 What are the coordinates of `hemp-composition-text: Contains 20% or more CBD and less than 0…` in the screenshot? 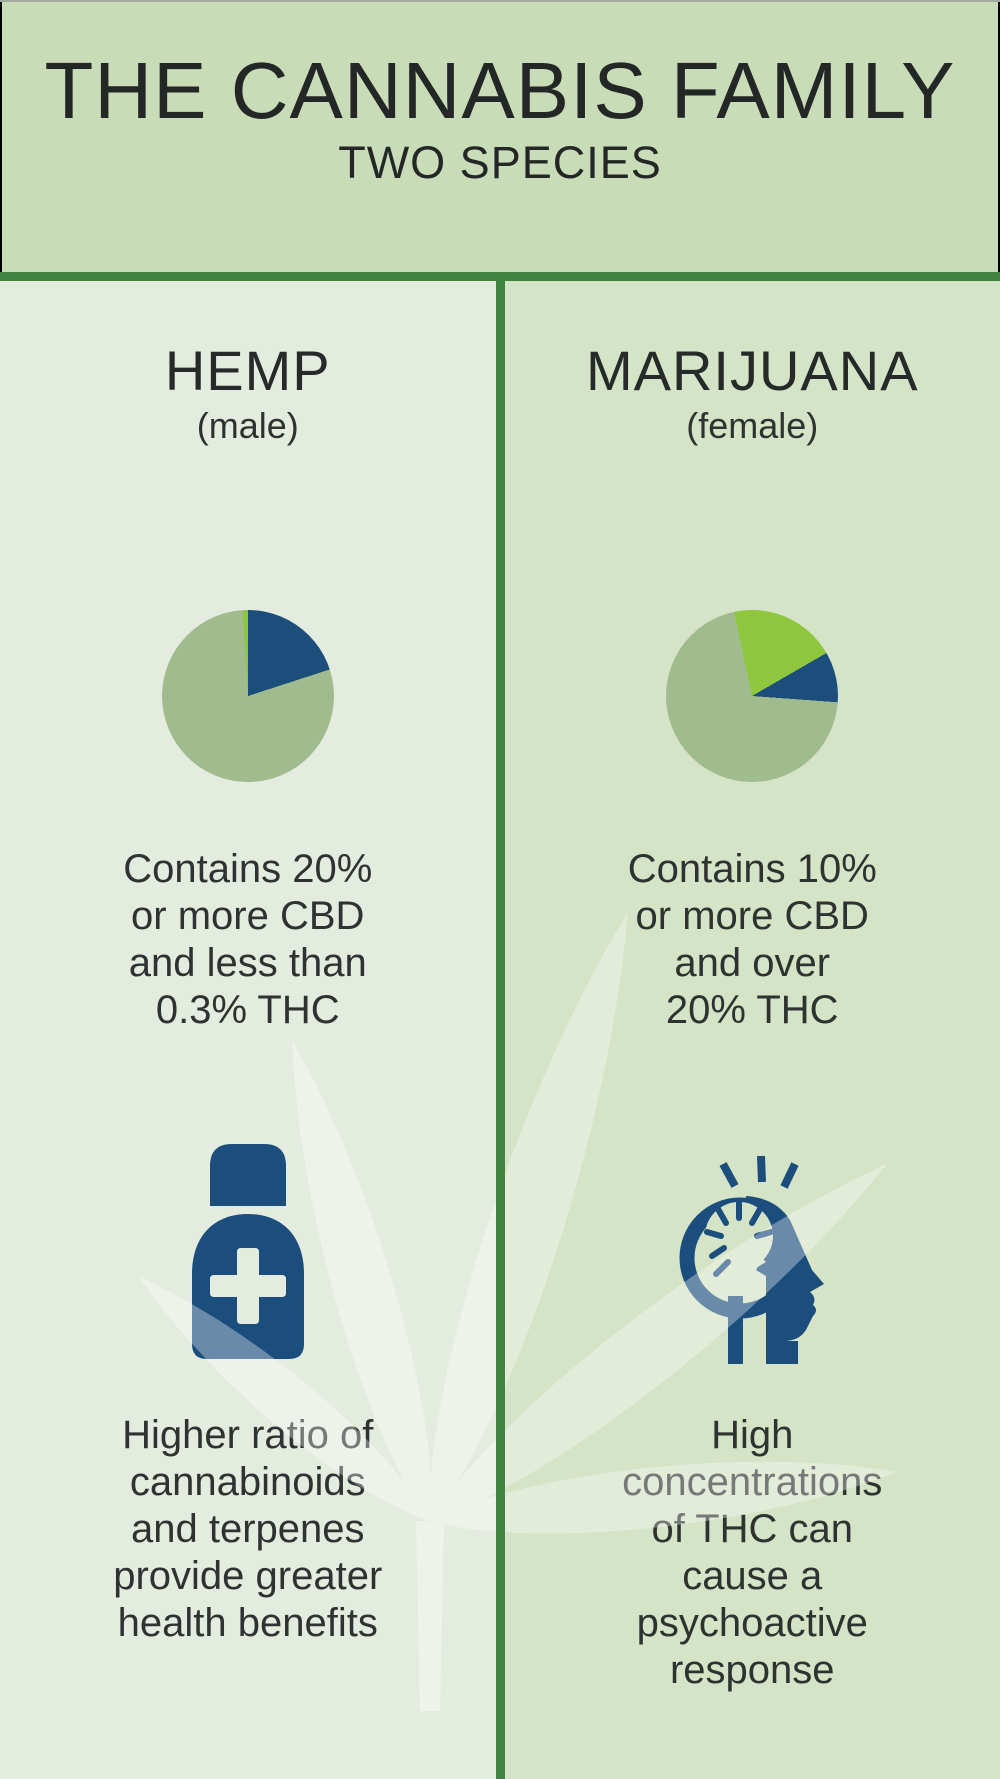 It's located at (248, 939).